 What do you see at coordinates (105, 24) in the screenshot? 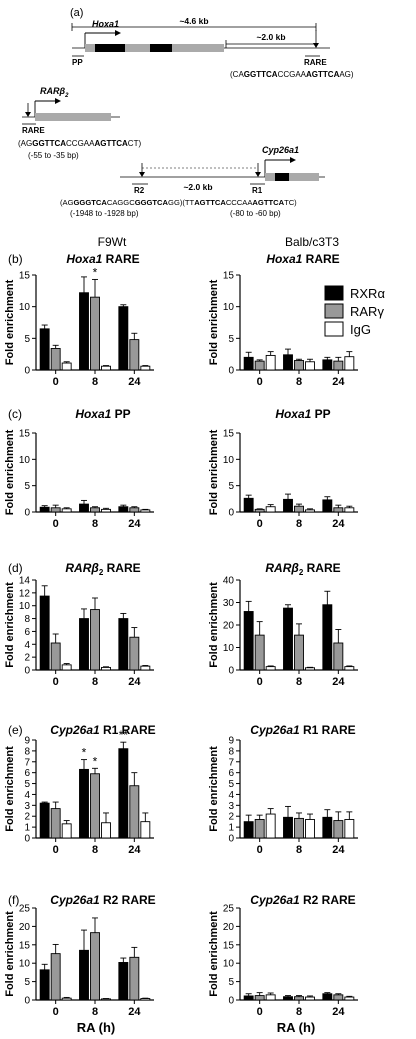
I see `hoxa1-gene-label: Hoxa1` at bounding box center [105, 24].